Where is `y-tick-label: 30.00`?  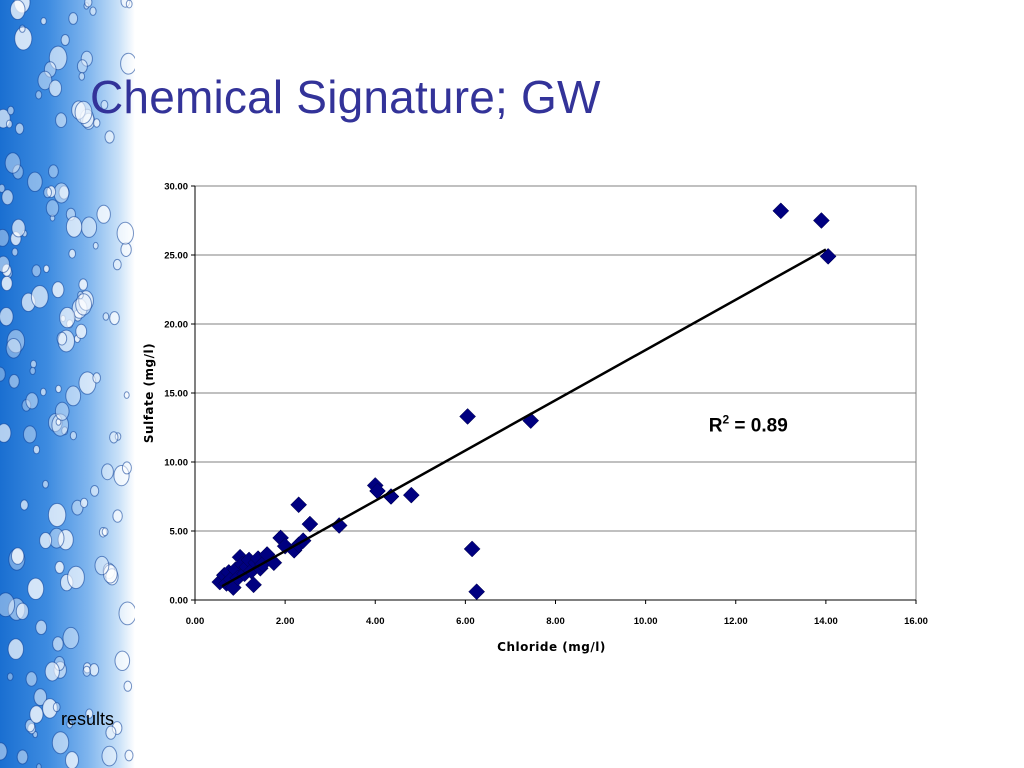
y-tick-label: 30.00 is located at coordinates (176, 187).